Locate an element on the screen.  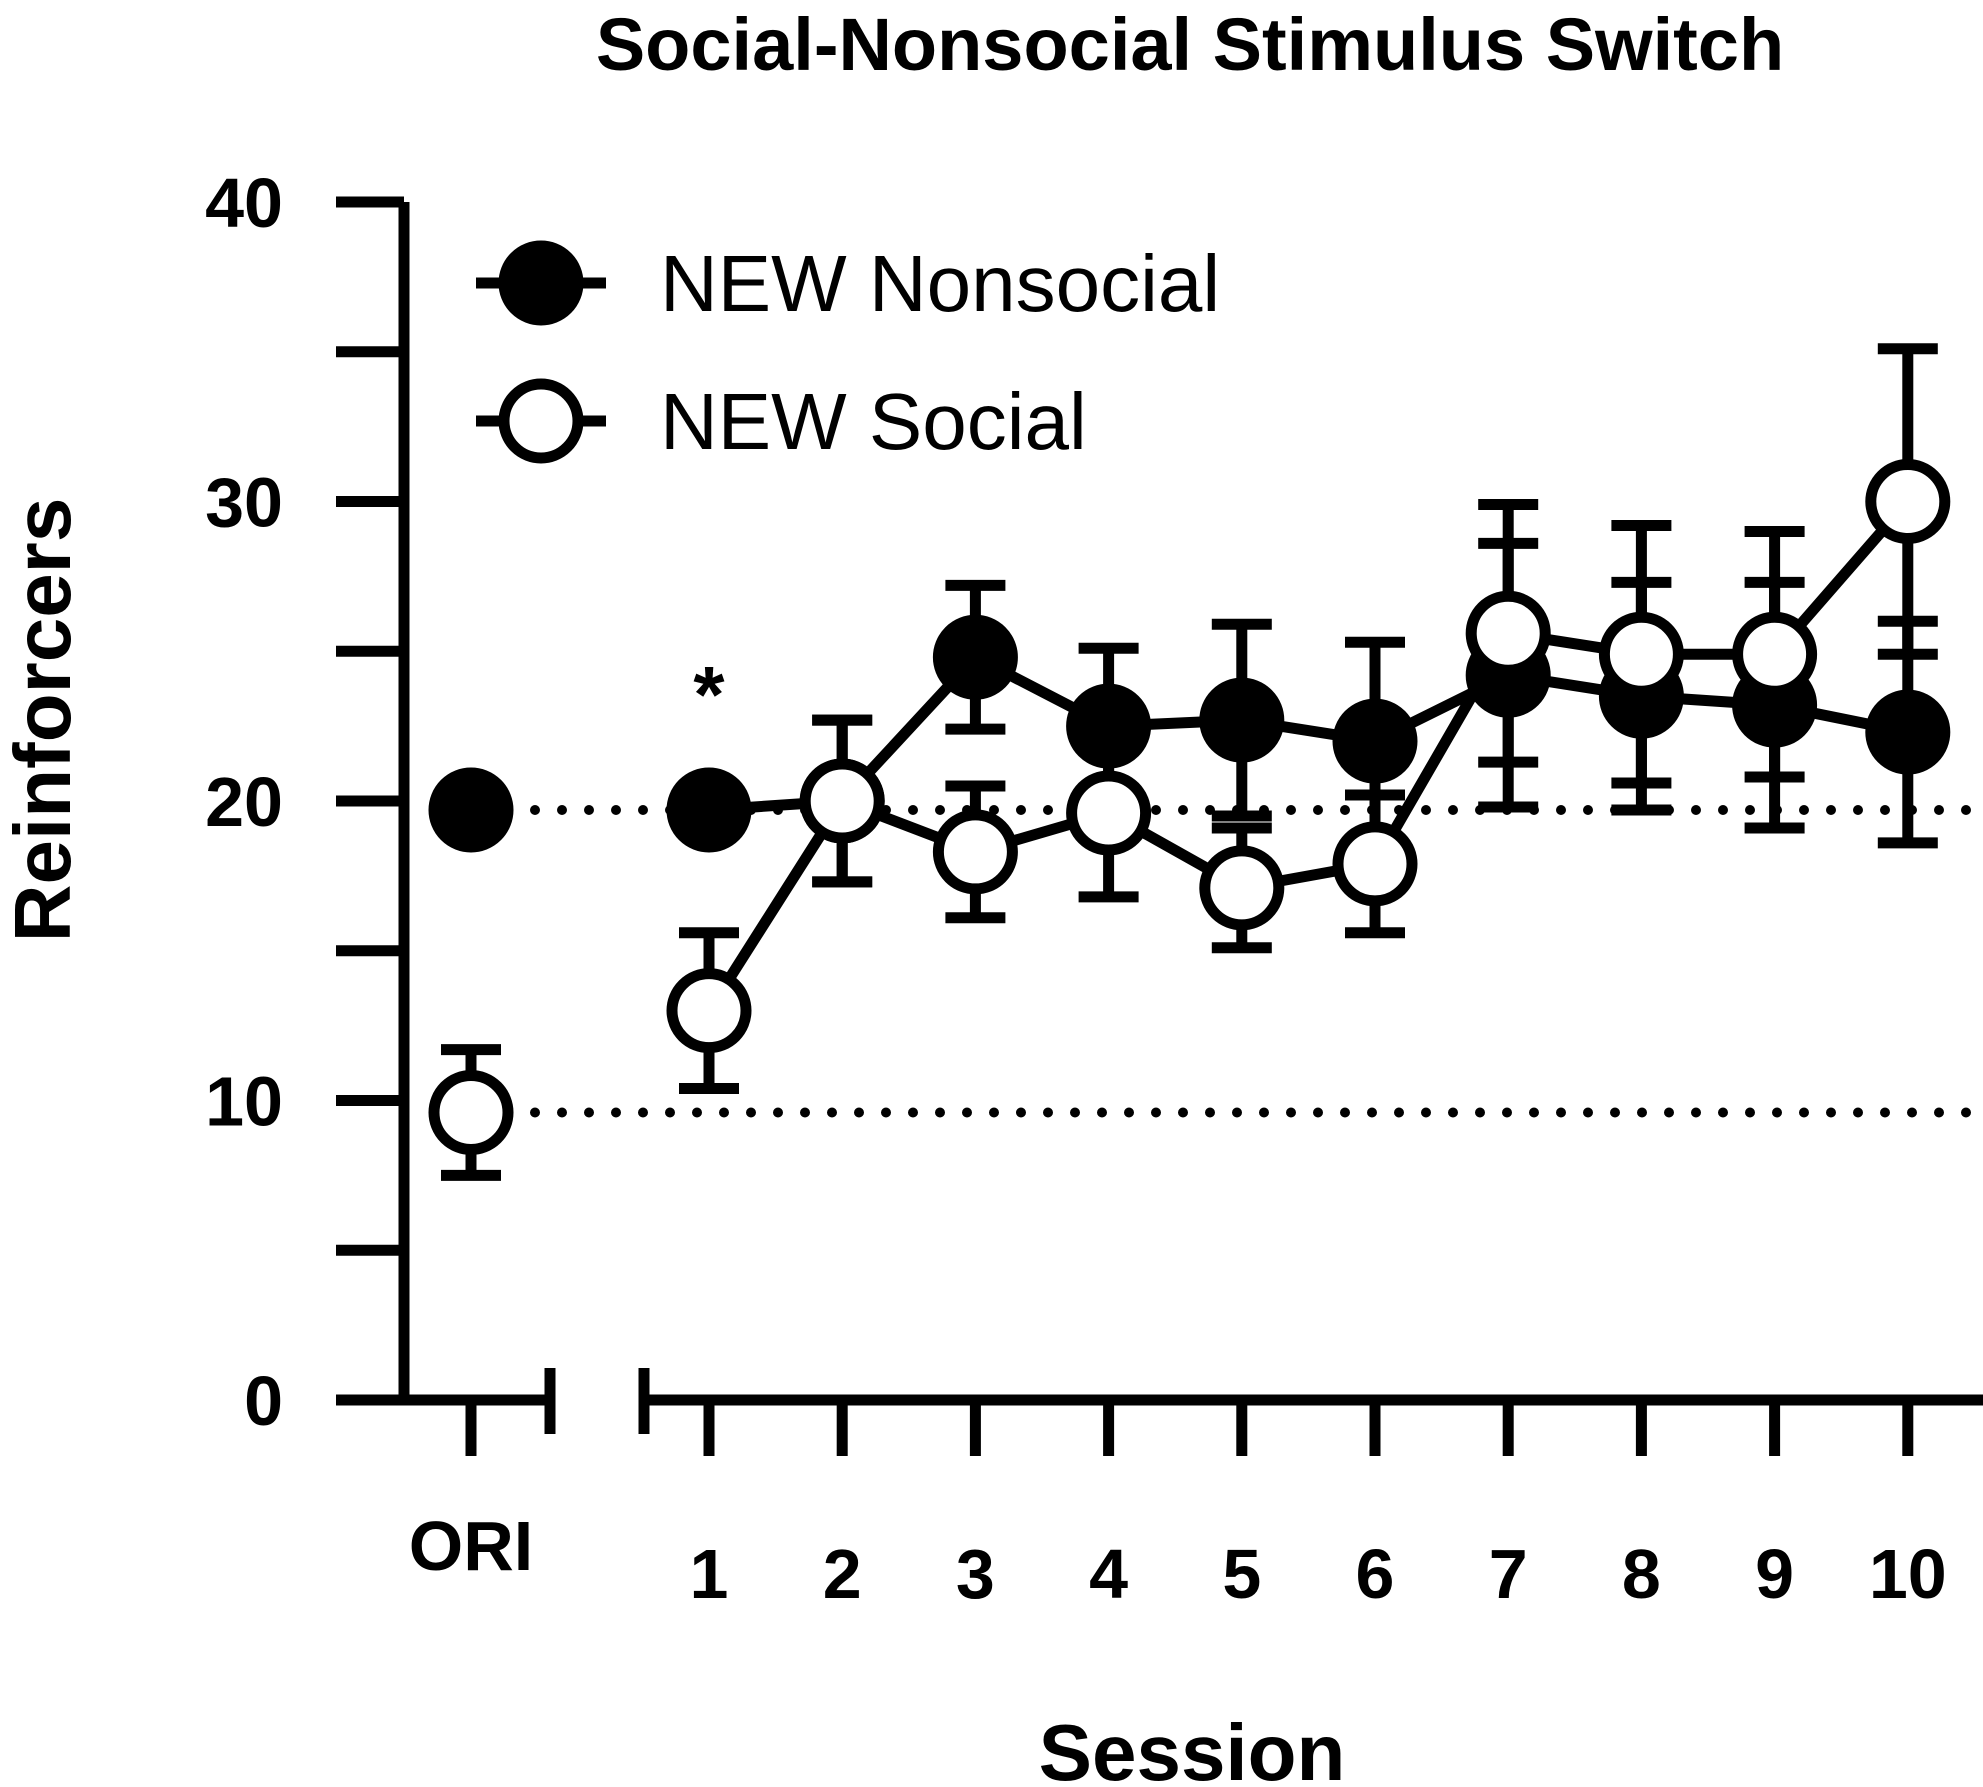
legend: NEW Nonsocial NEW Social is located at coordinates (848, 352).